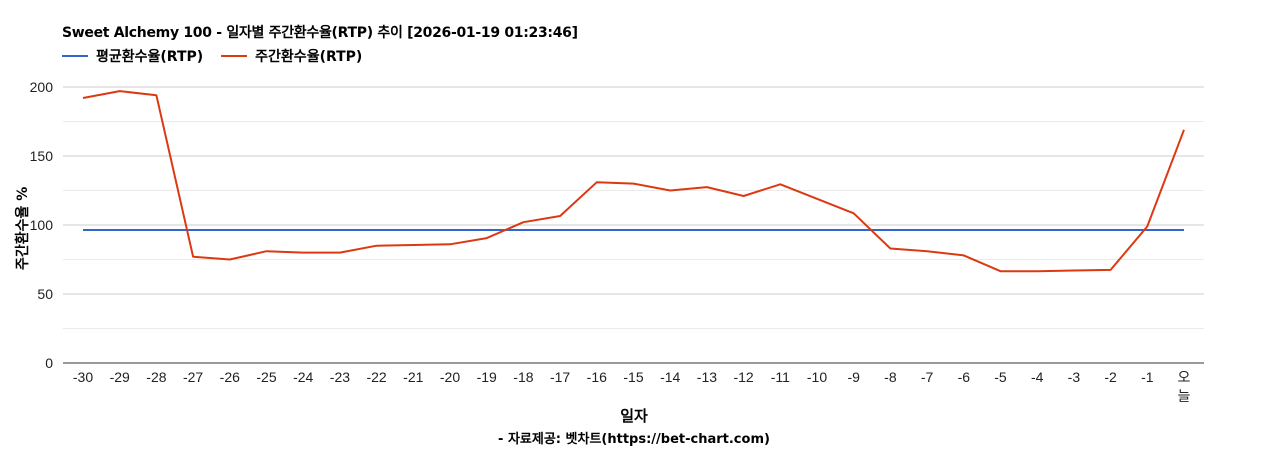 The image size is (1268, 450). Describe the element at coordinates (634, 416) in the screenshot. I see `x-axis-title: 일자` at that location.